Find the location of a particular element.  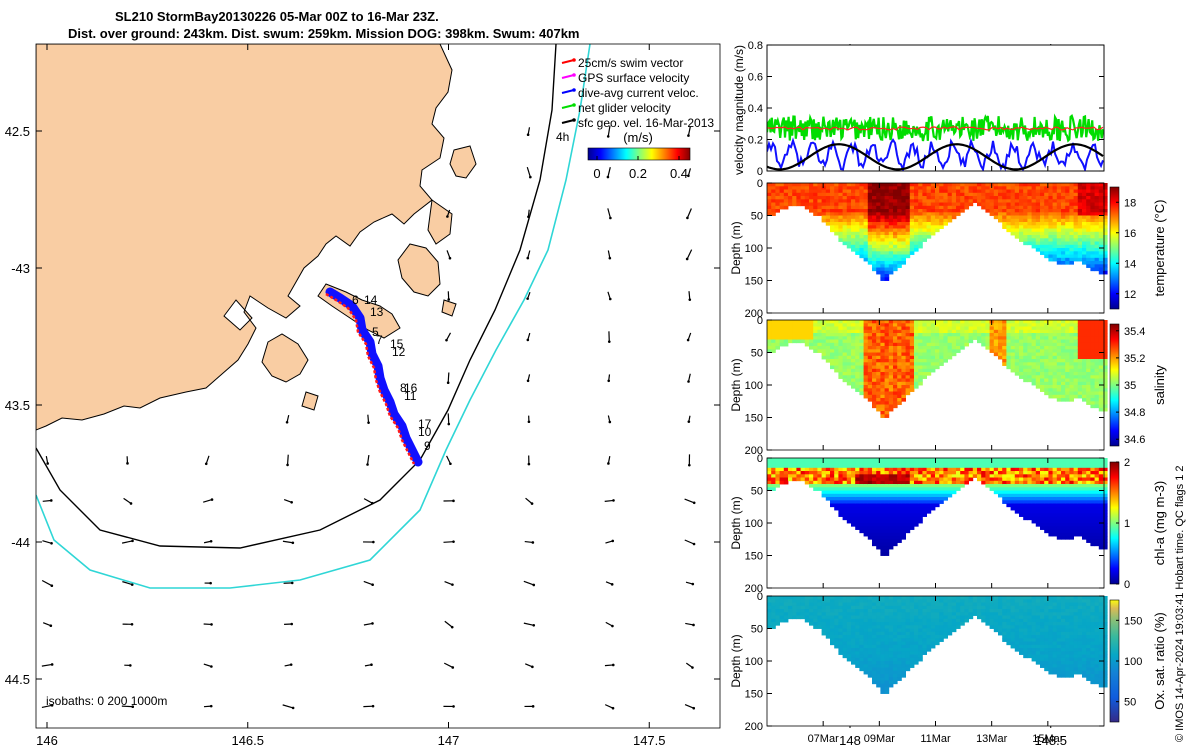

legend-swatch is located at coordinates (568, 106).